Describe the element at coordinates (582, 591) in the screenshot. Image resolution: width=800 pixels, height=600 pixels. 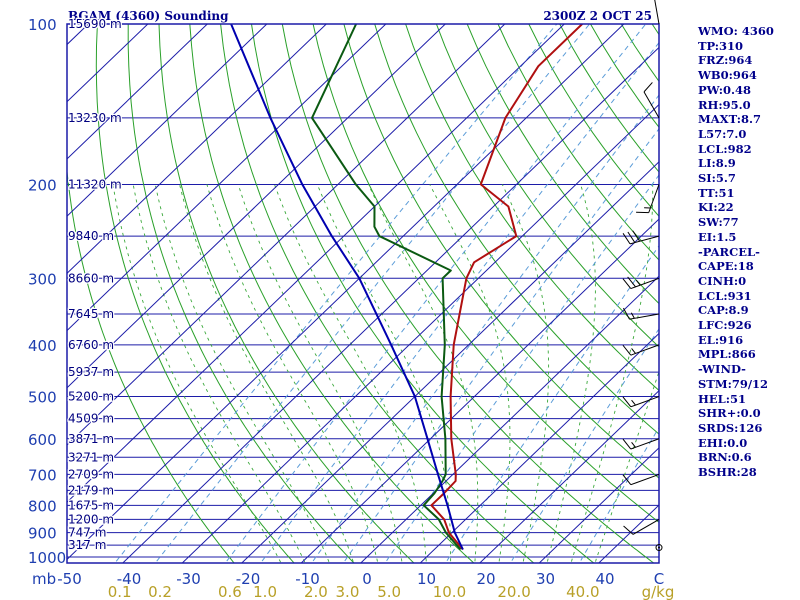
I see `mixing-ratio-label: 40.0` at that location.